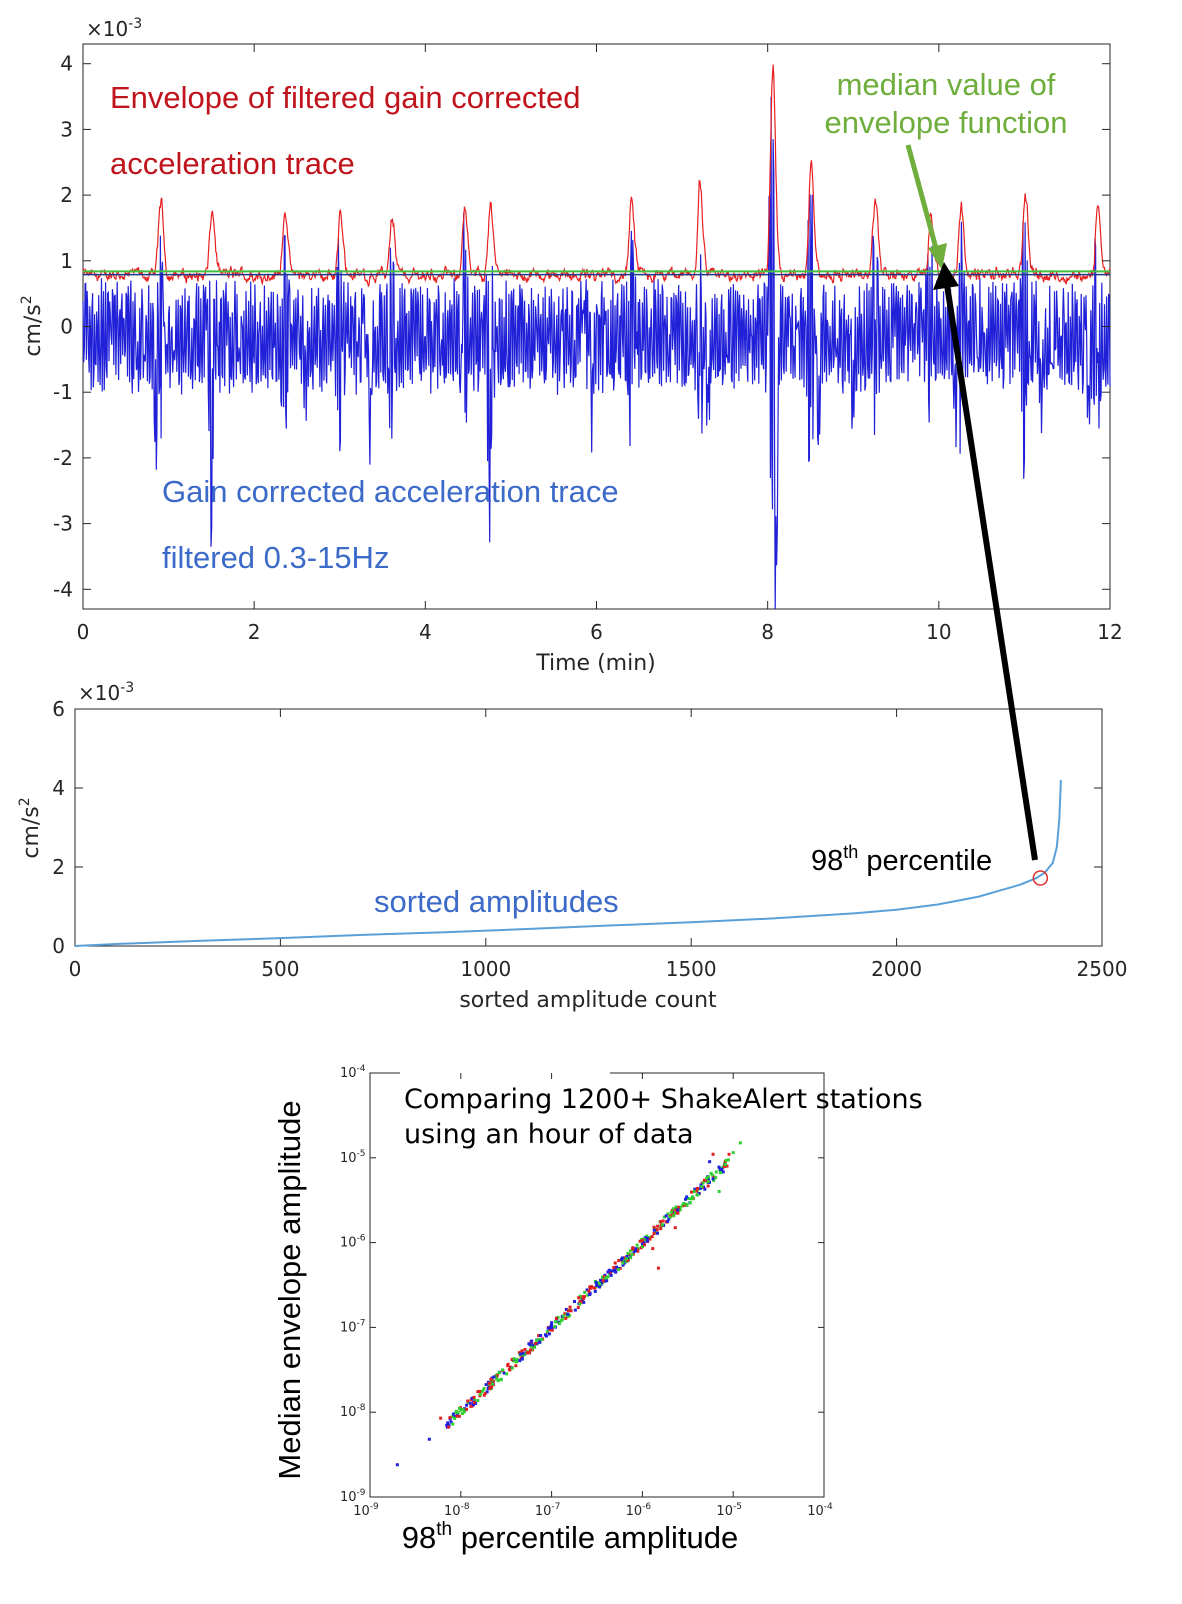 The image size is (1182, 1604). Describe the element at coordinates (353, 1072) in the screenshot. I see `bottom-ytick-label: 10⁻⁴` at that location.